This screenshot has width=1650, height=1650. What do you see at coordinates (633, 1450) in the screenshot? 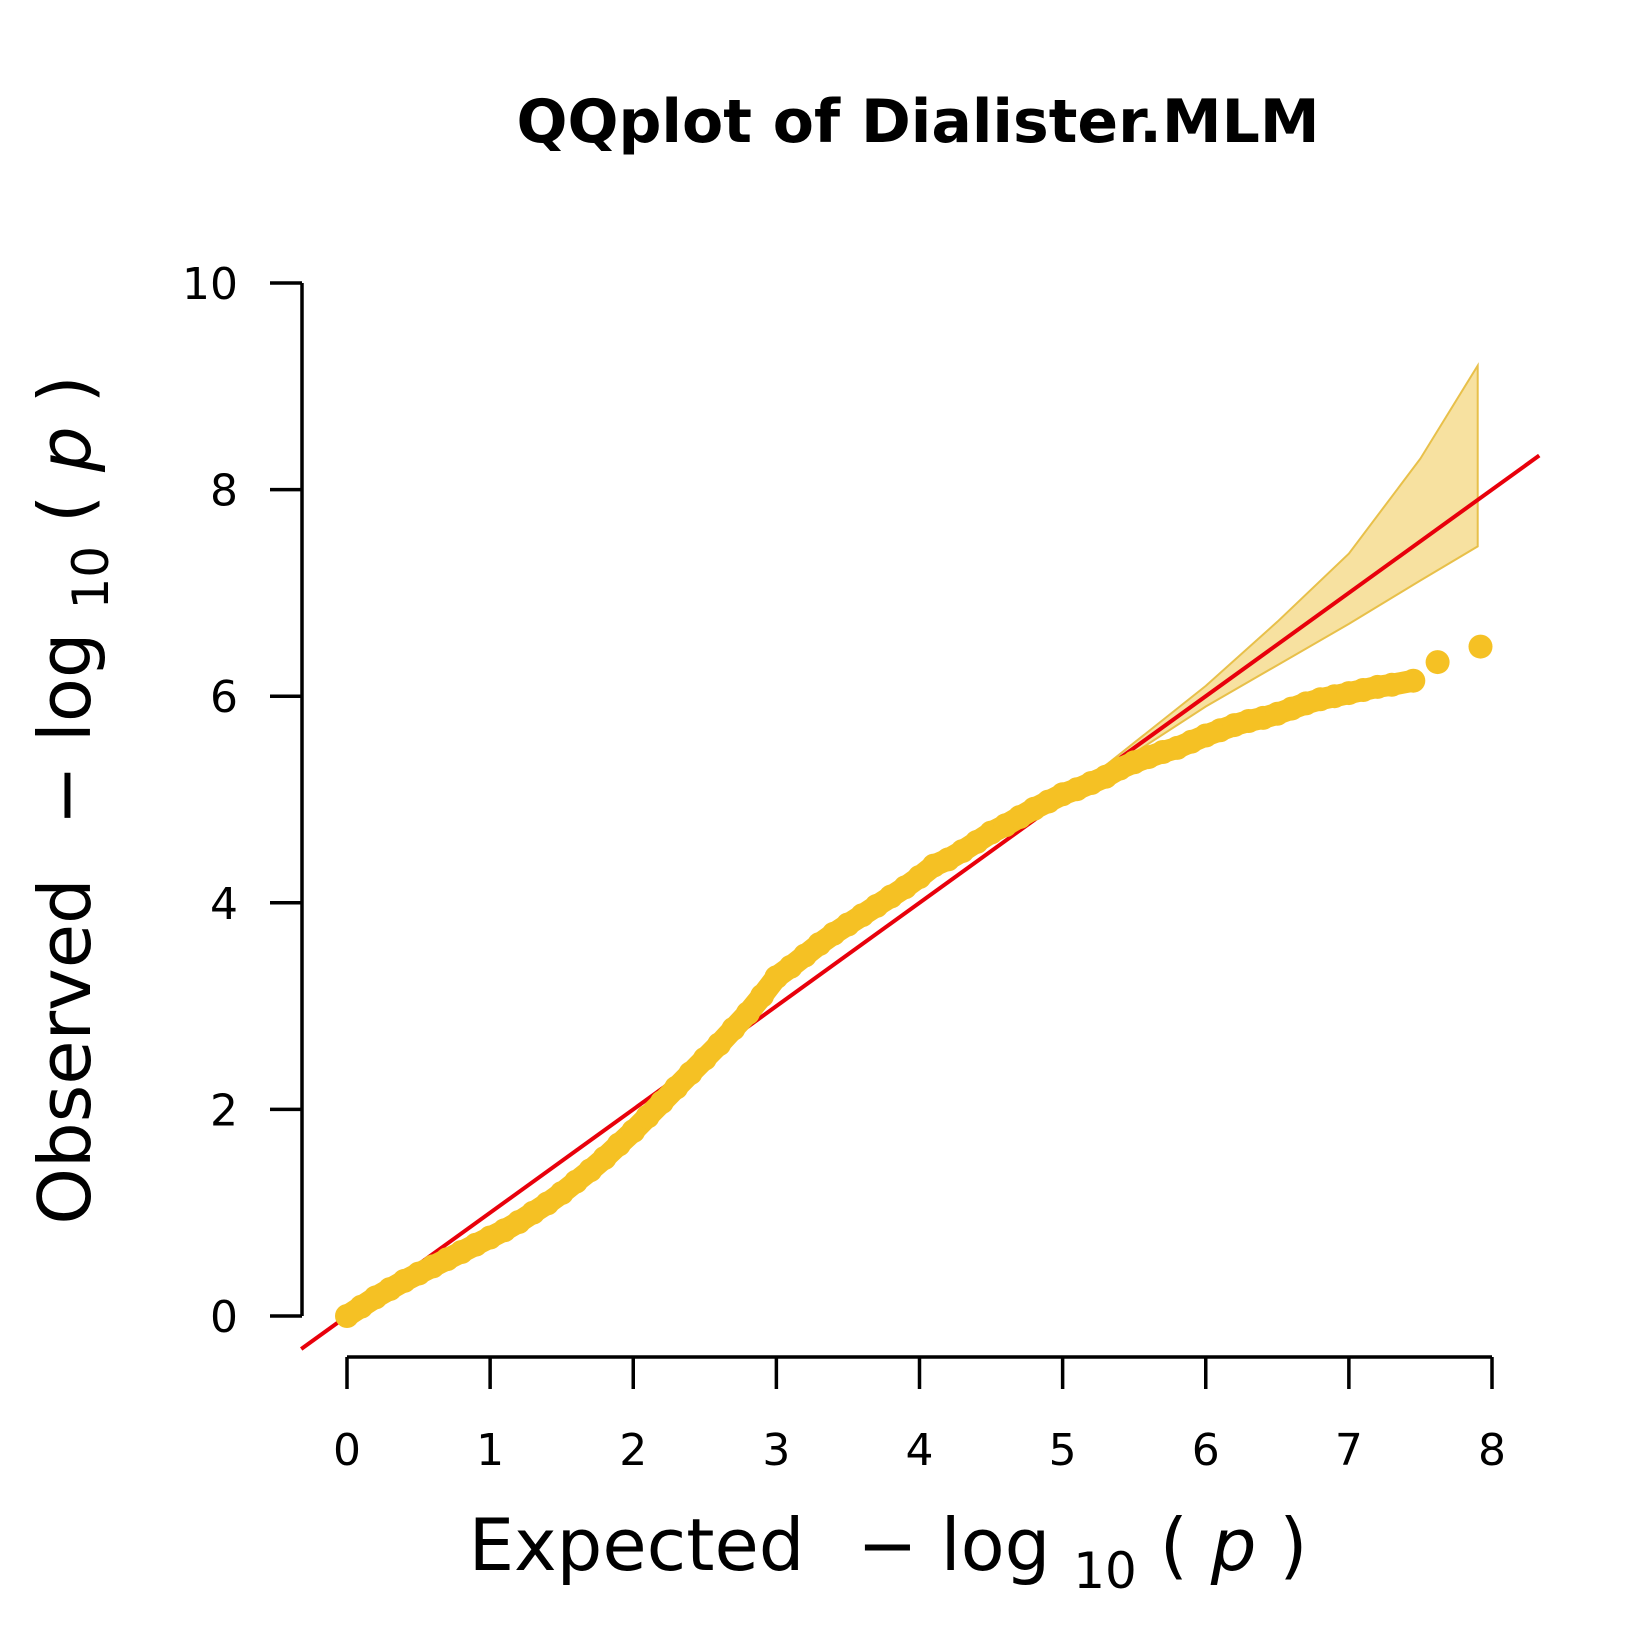
I see `x-tick-label: 2` at bounding box center [633, 1450].